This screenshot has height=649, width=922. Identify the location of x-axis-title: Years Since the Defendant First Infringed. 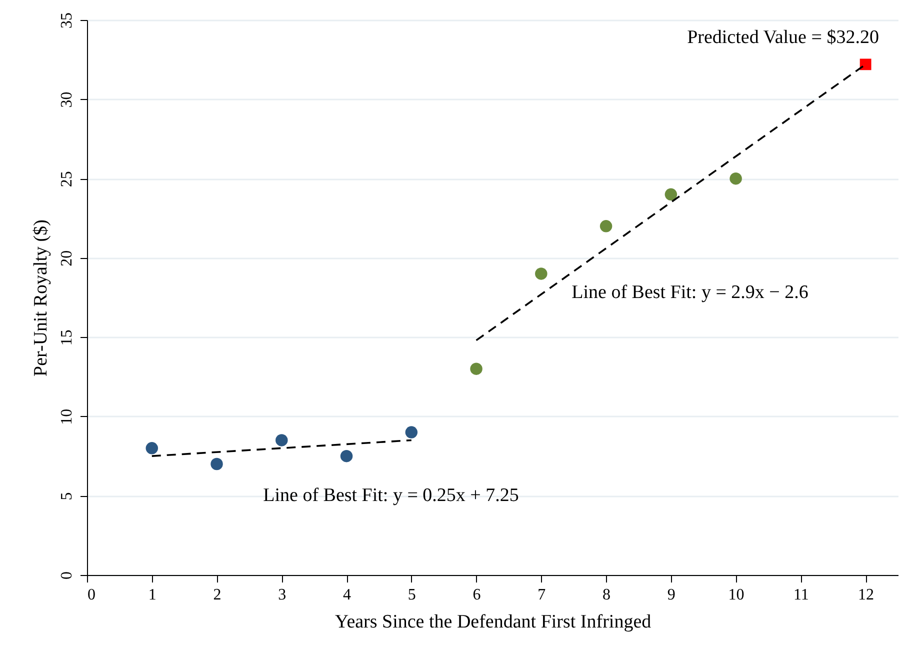
(493, 622).